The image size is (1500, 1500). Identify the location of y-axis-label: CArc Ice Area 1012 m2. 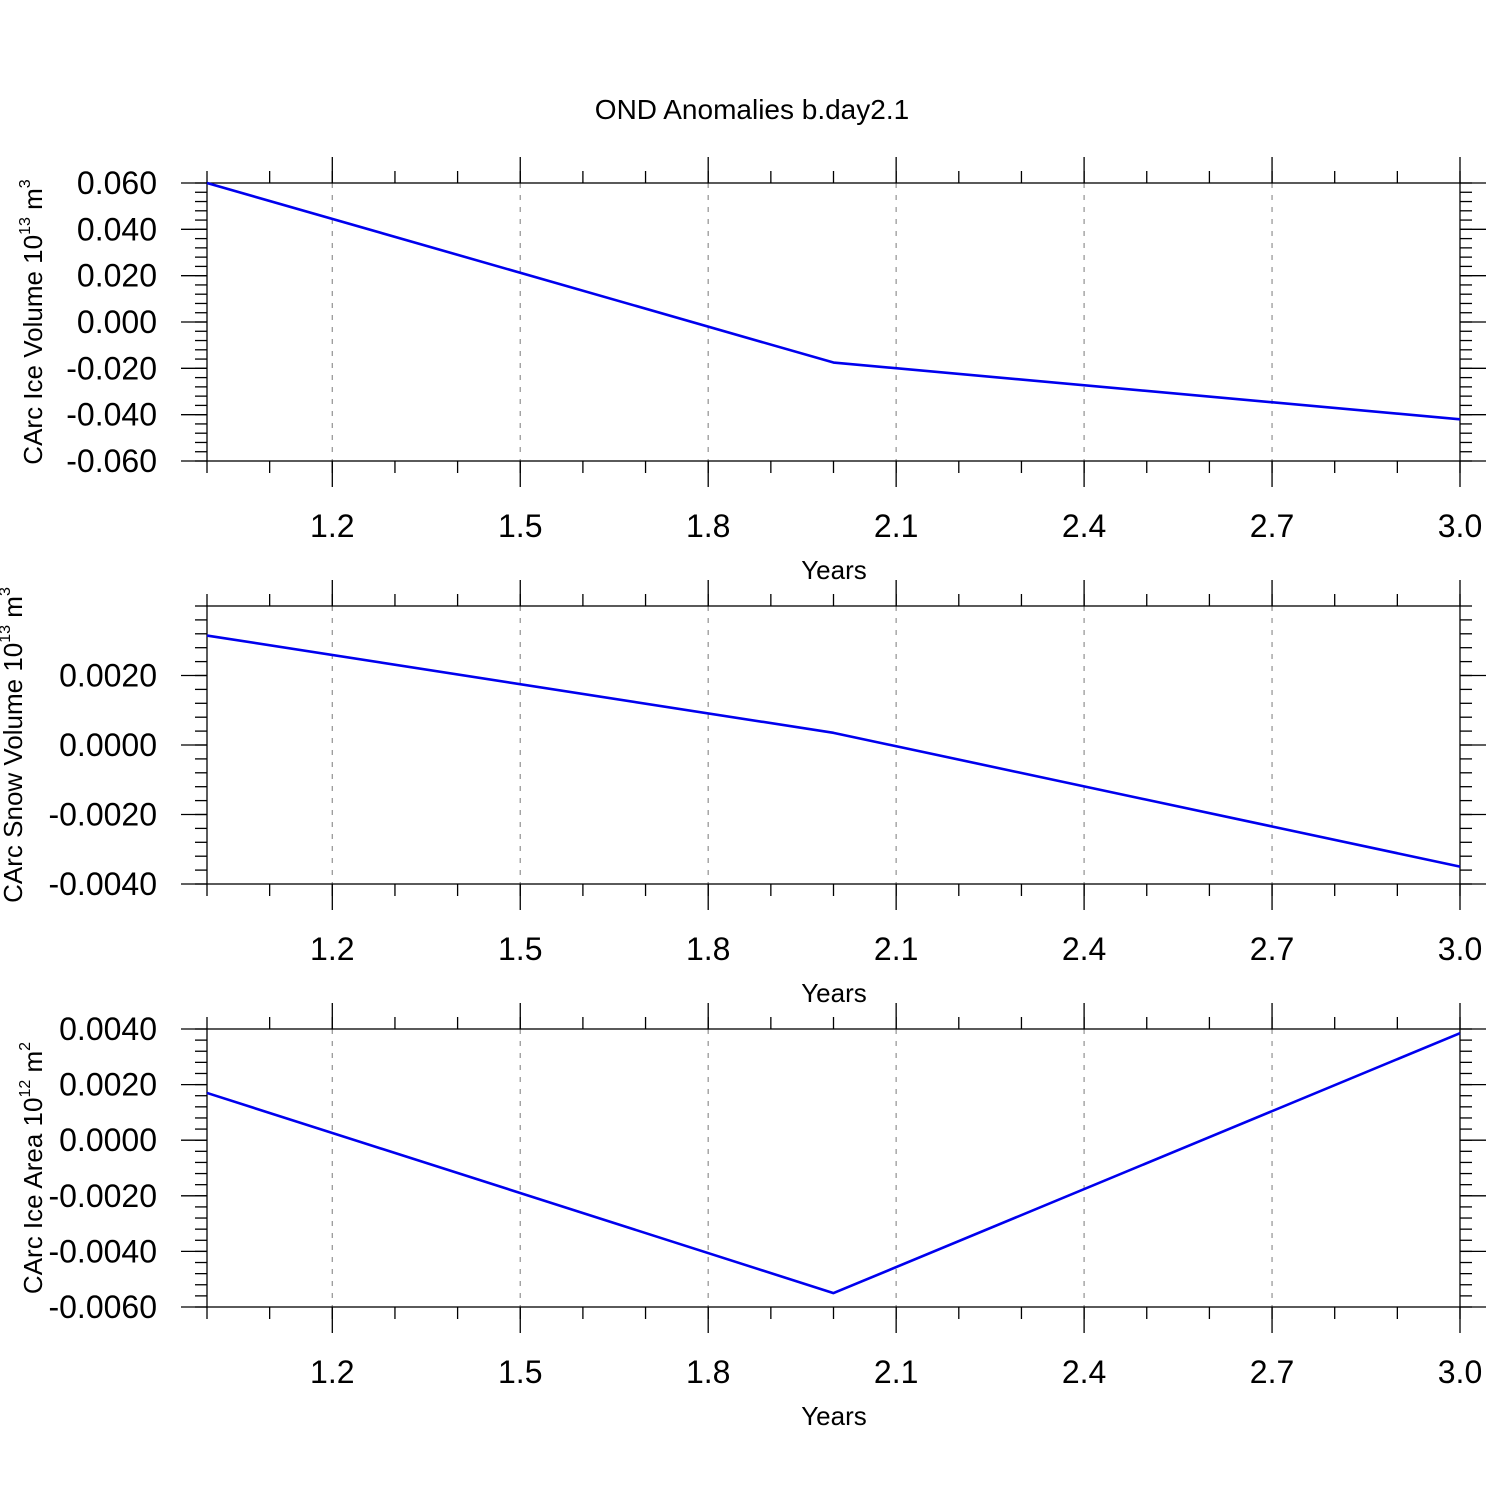
(32, 1168).